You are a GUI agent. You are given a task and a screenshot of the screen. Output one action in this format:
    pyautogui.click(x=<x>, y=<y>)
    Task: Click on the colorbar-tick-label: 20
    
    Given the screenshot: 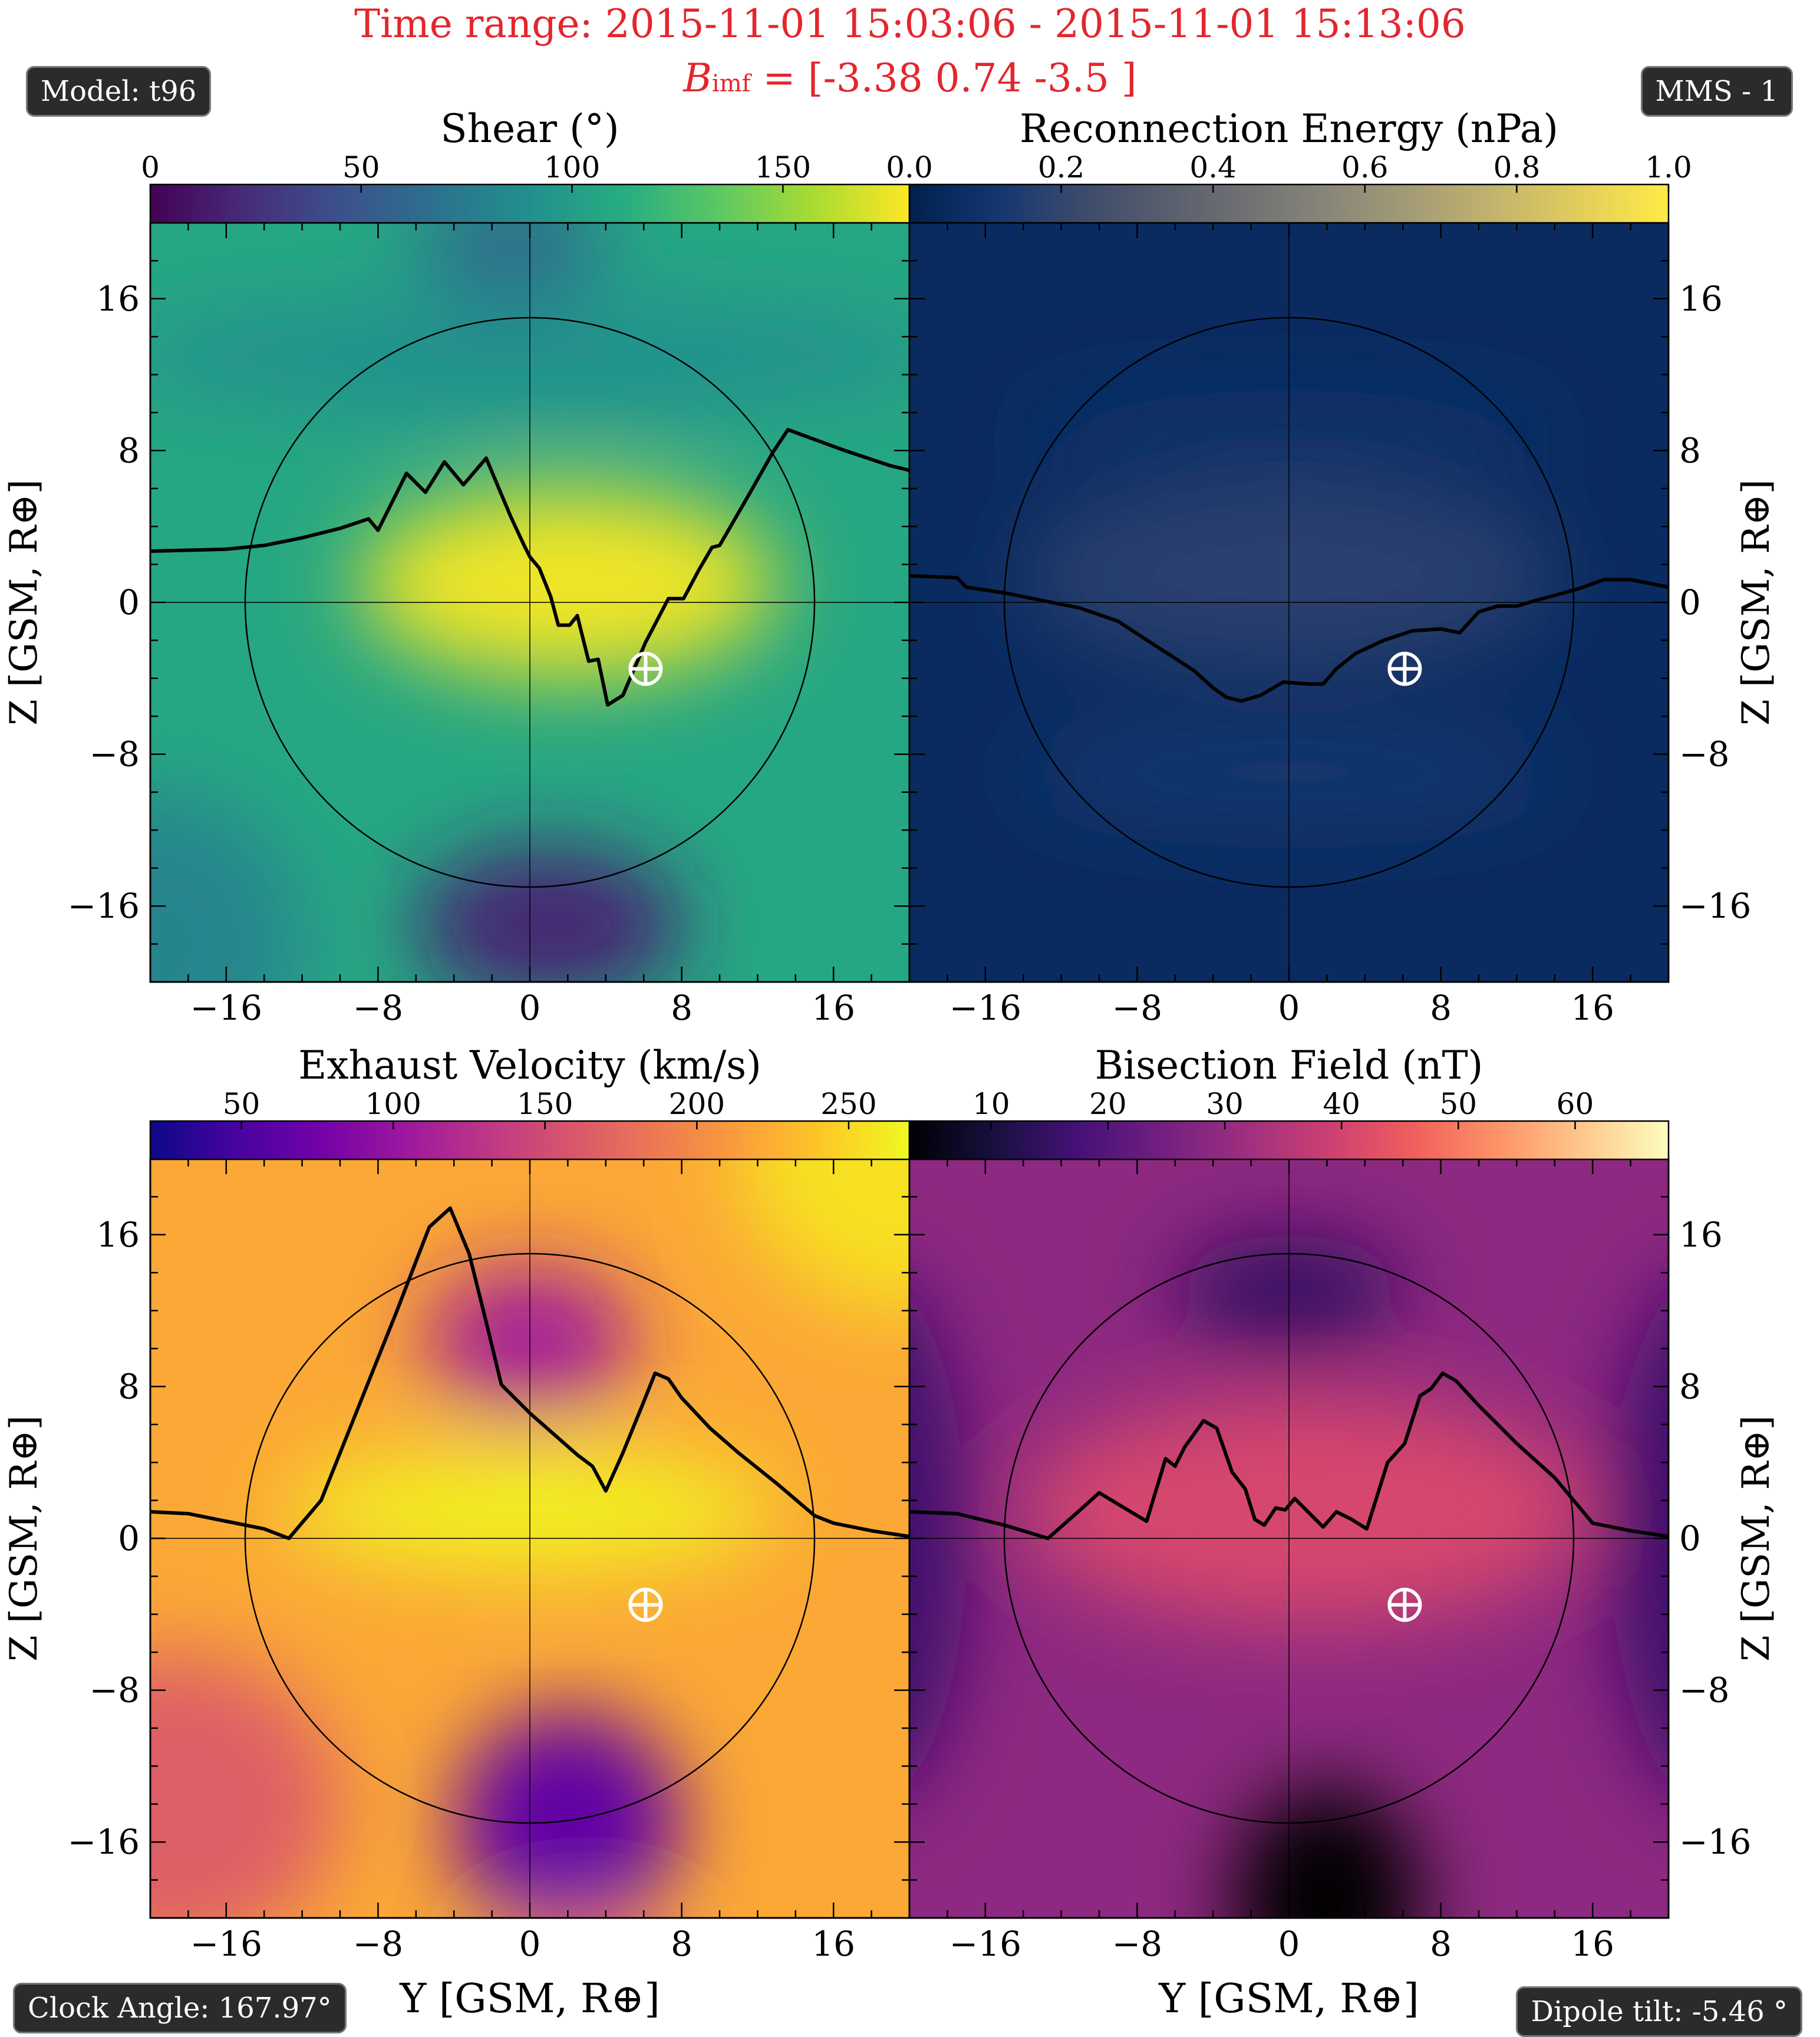 What is the action you would take?
    pyautogui.click(x=1108, y=1104)
    